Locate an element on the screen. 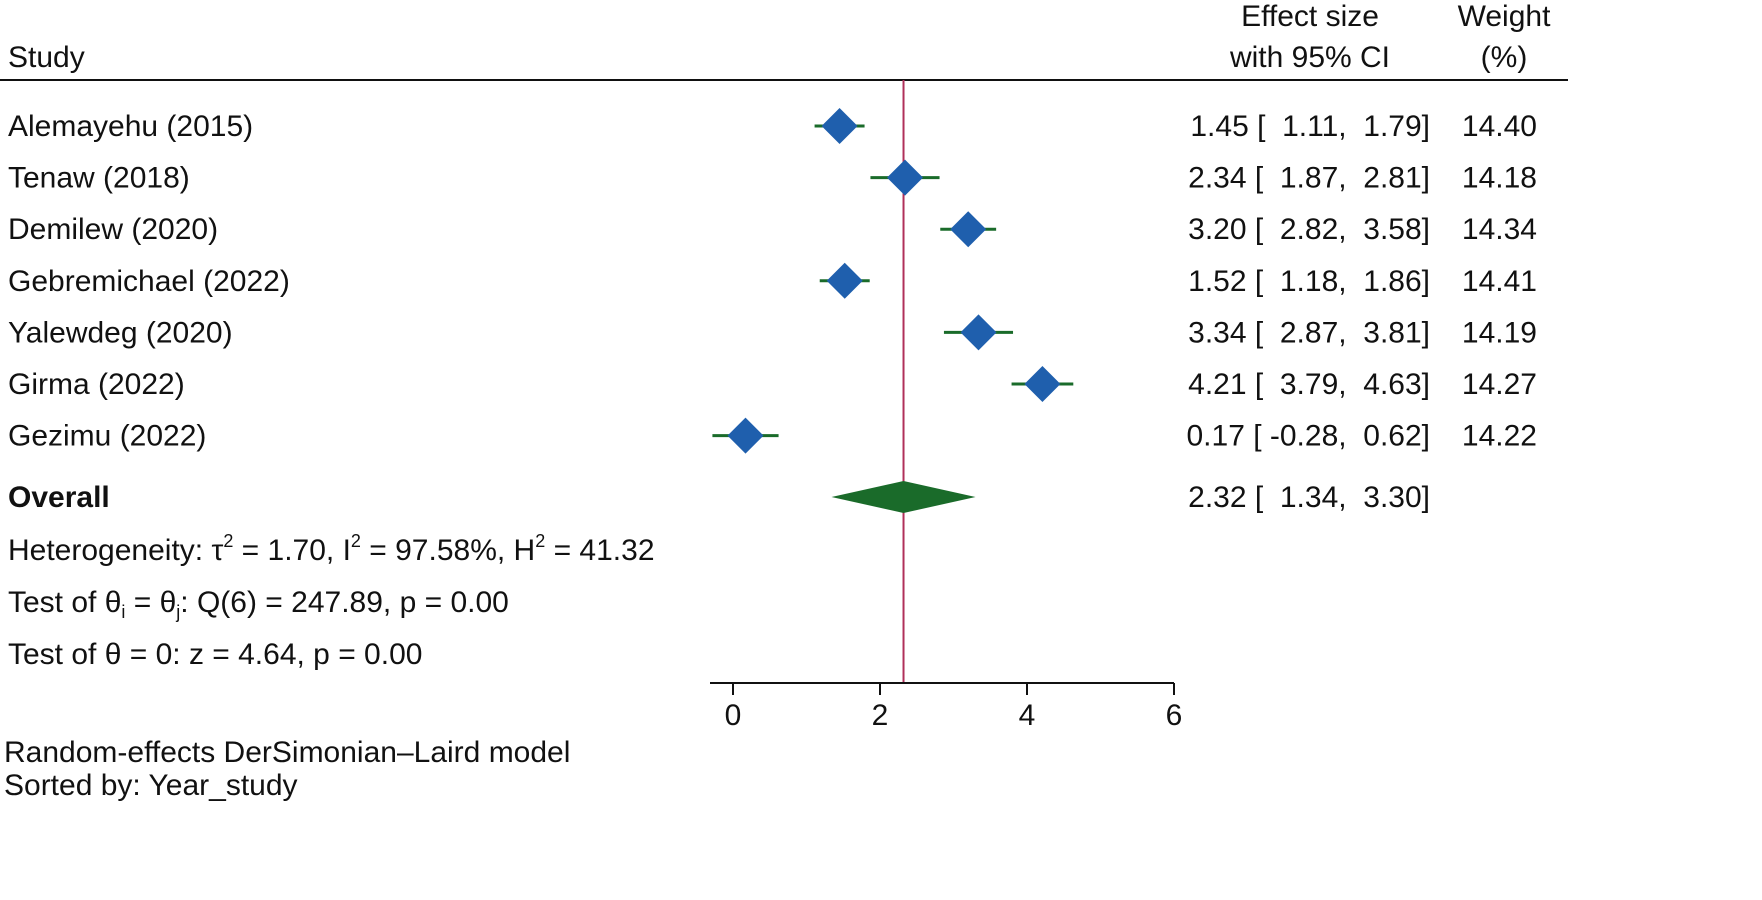  sort-note: Sorted by: Year_study is located at coordinates (151, 785).